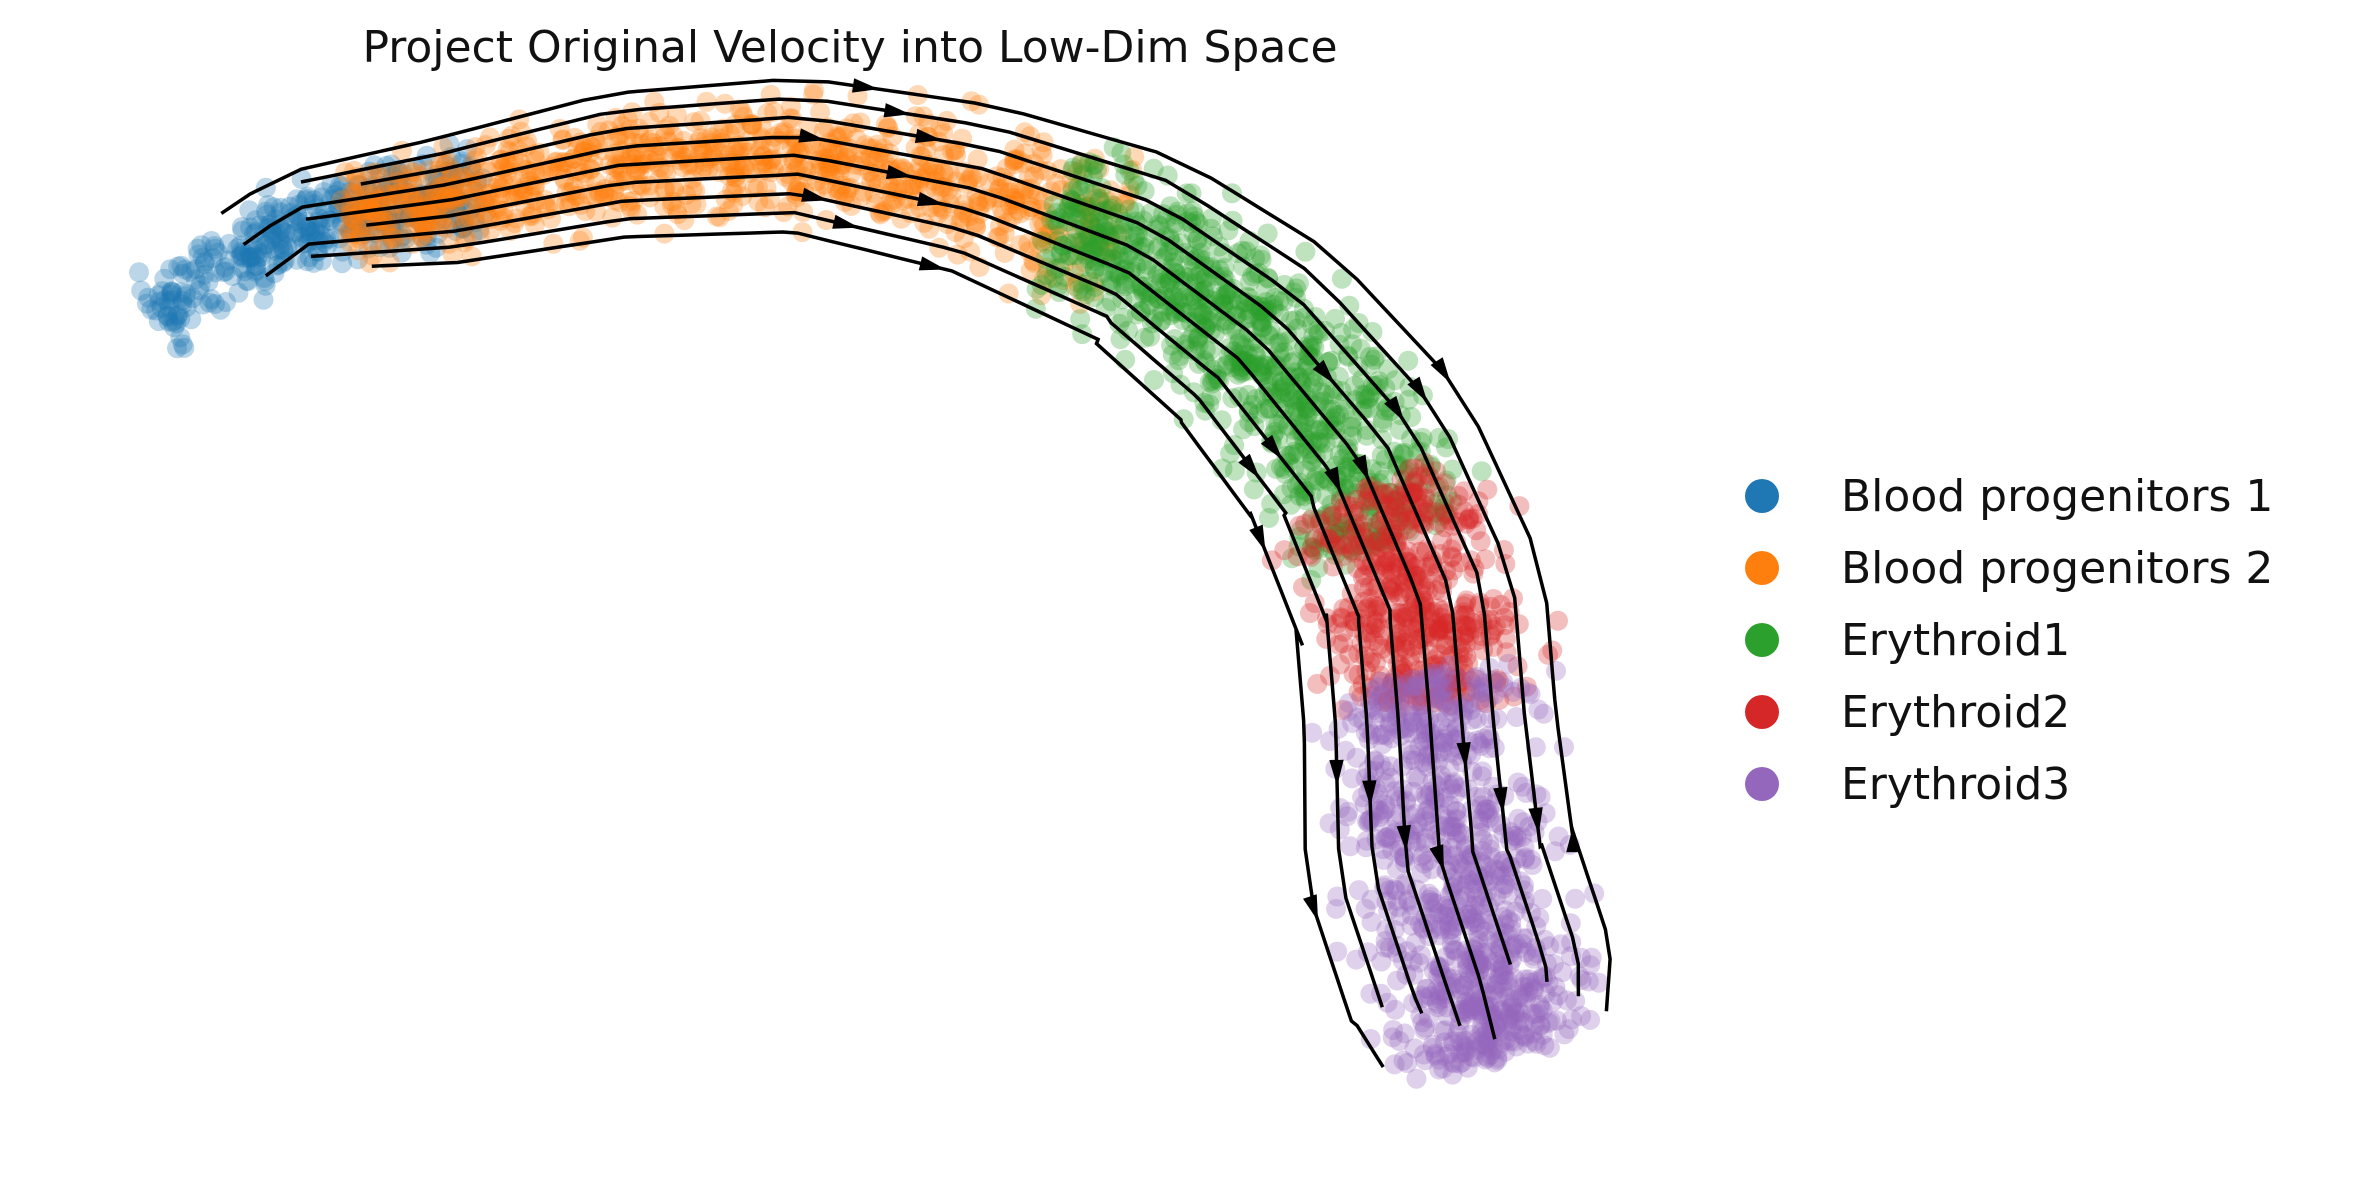  I want to click on streamline-arrowhead, so click(1271, 447).